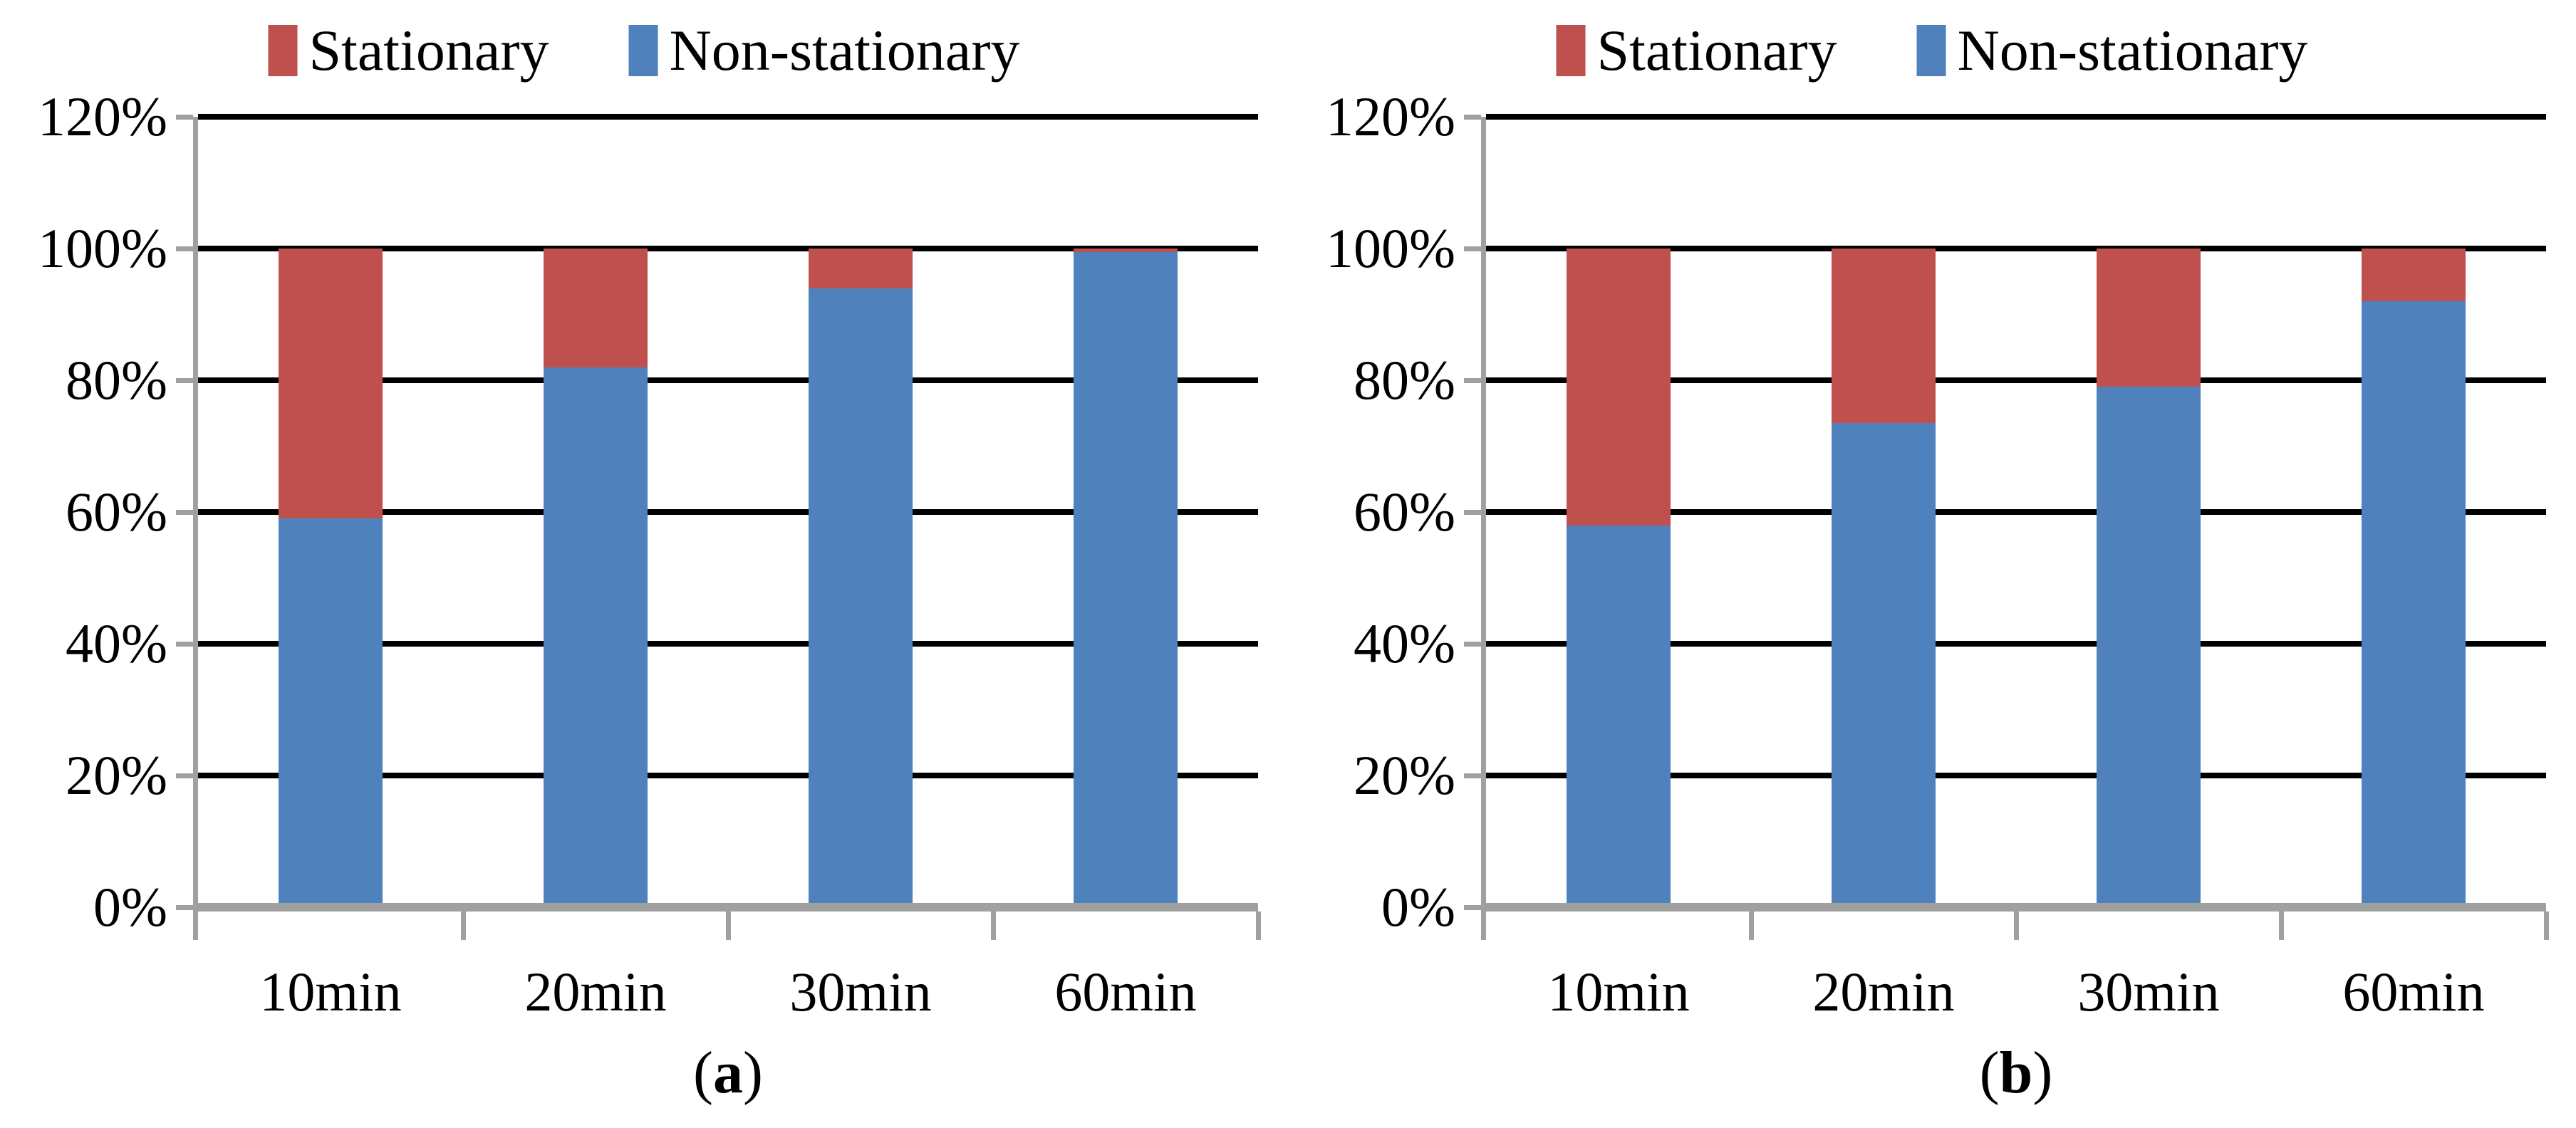 The height and width of the screenshot is (1128, 2576). I want to click on caption-letter: a, so click(728, 1073).